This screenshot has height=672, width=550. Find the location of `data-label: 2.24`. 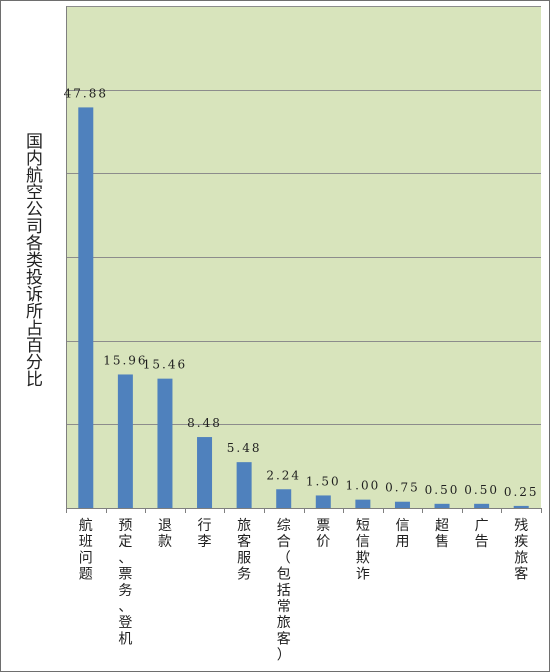

data-label: 2.24 is located at coordinates (283, 475).